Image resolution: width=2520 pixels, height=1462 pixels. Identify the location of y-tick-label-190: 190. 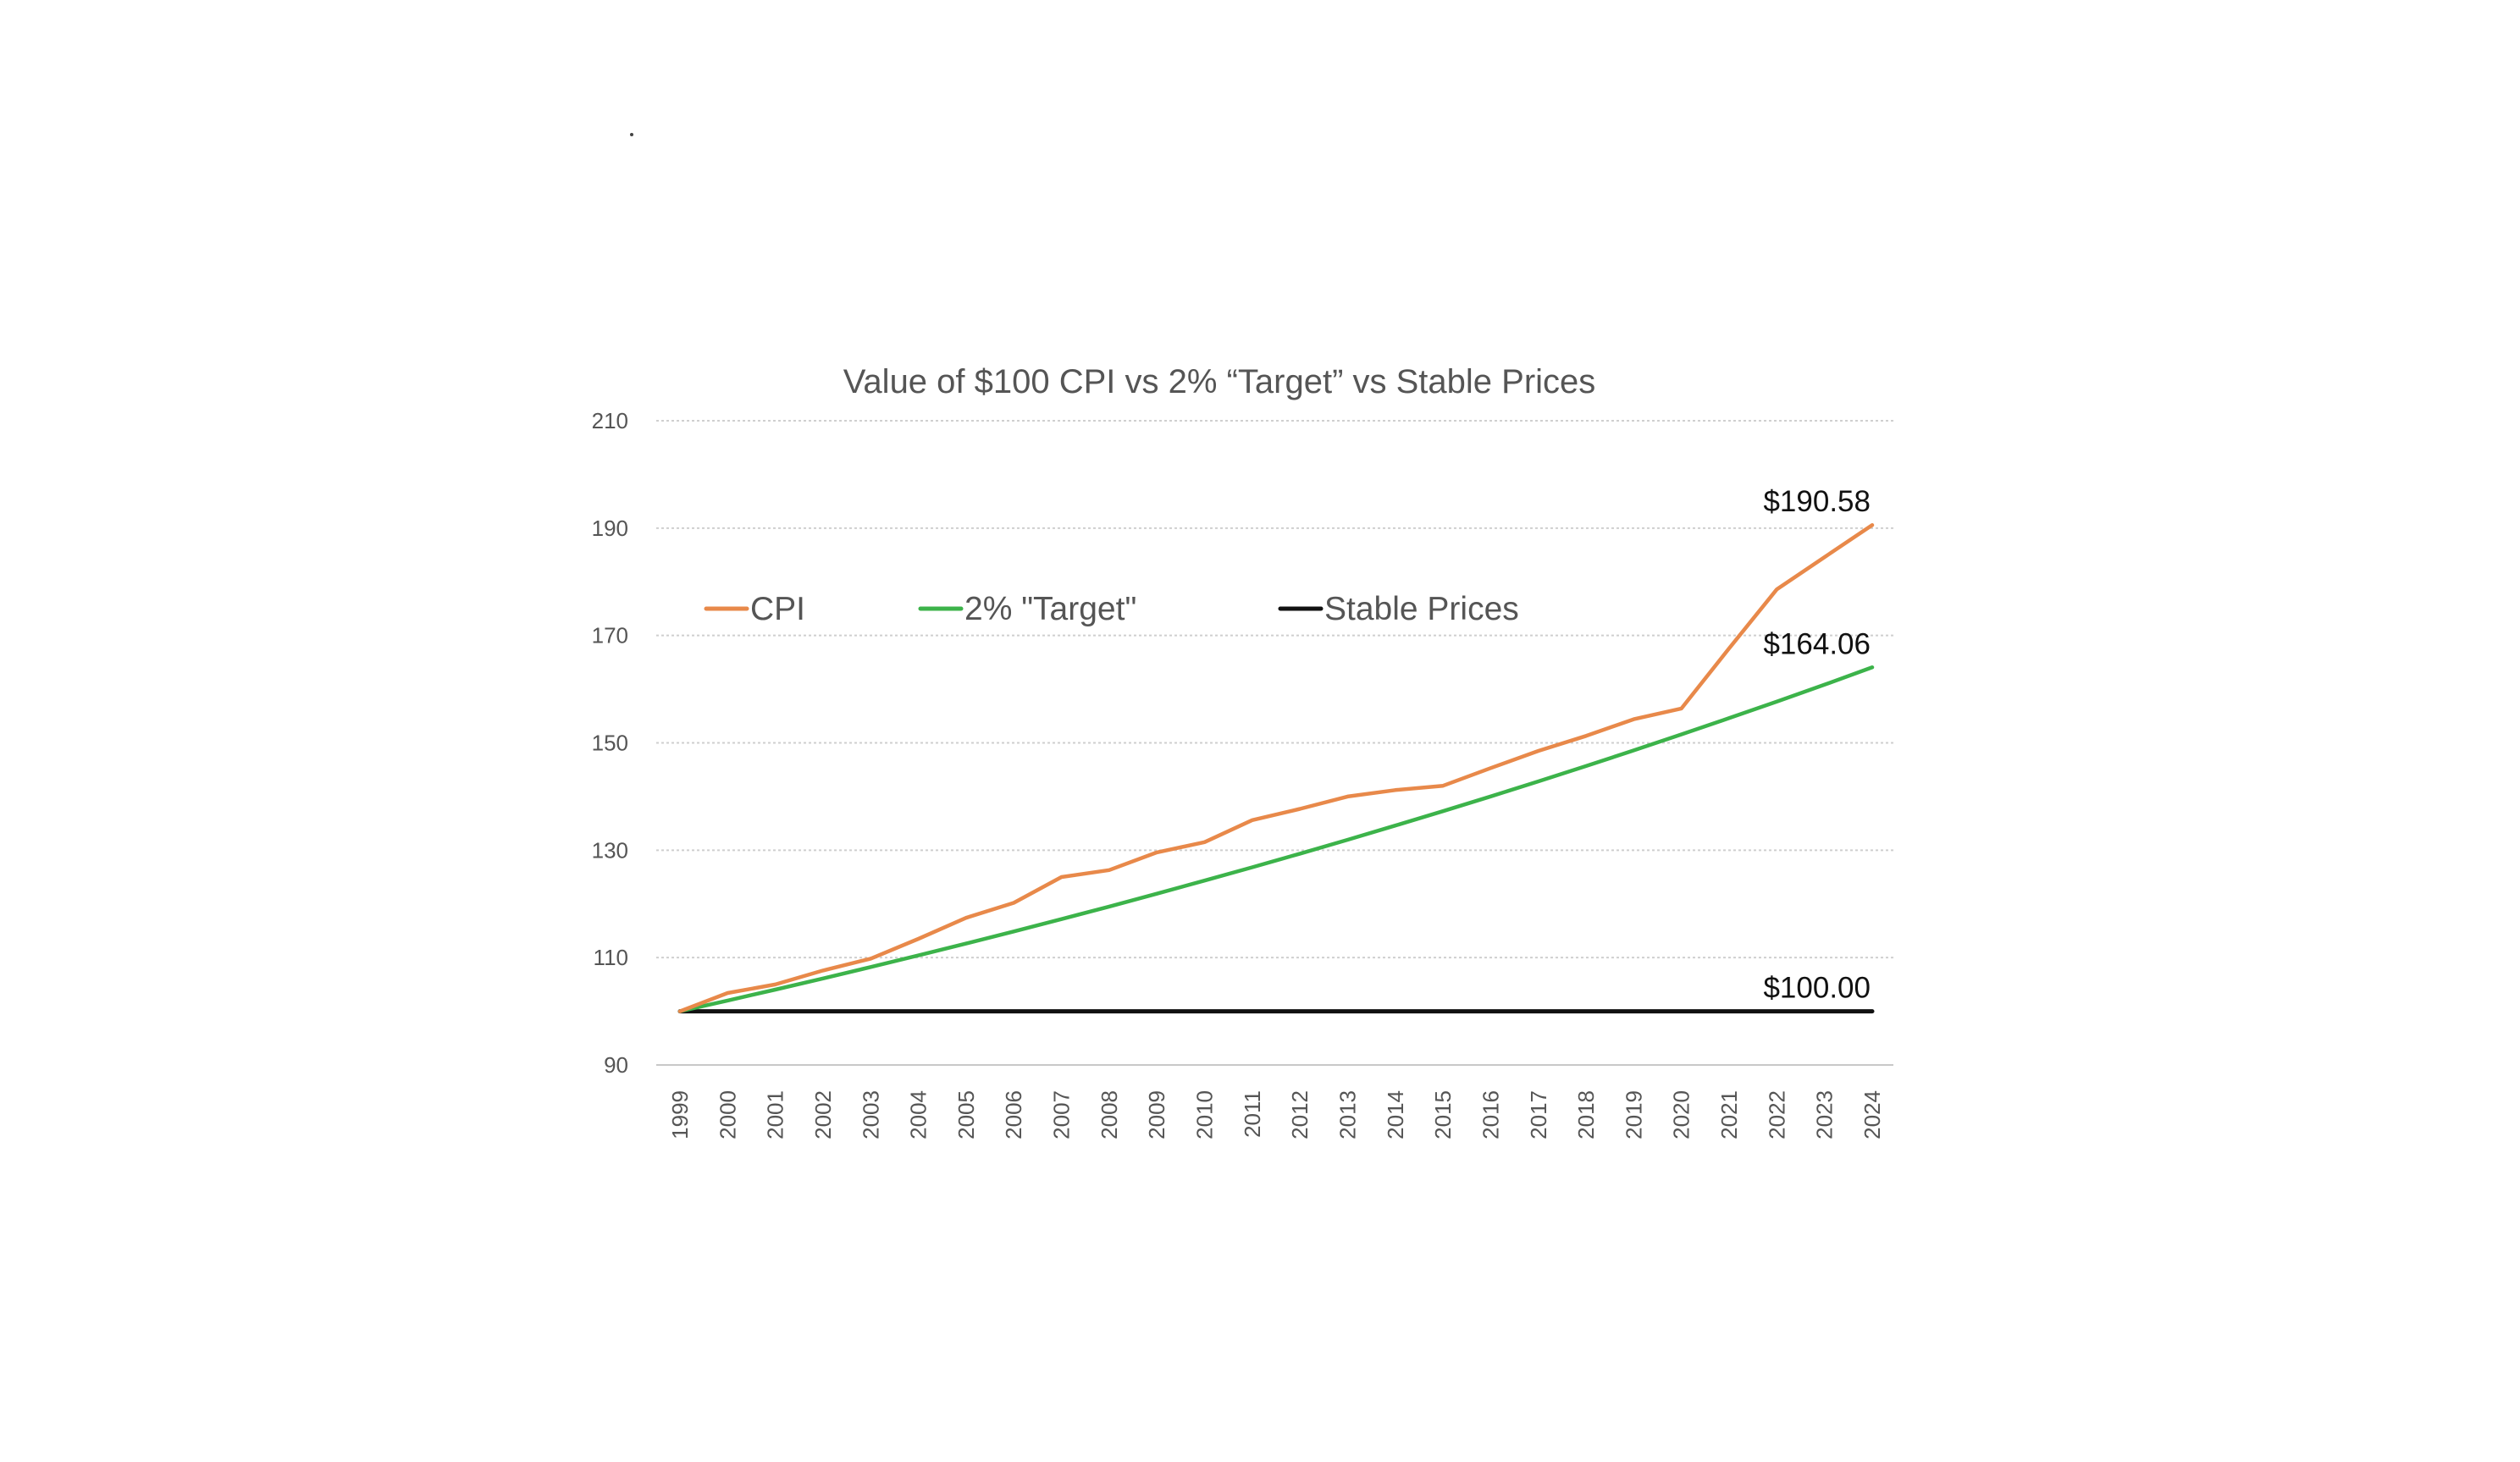
(610, 529).